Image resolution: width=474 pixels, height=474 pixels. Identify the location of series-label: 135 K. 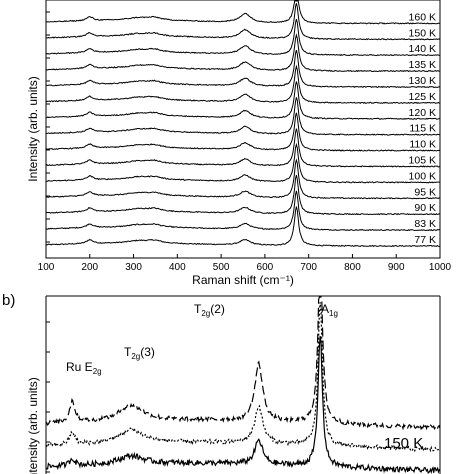
(422, 65).